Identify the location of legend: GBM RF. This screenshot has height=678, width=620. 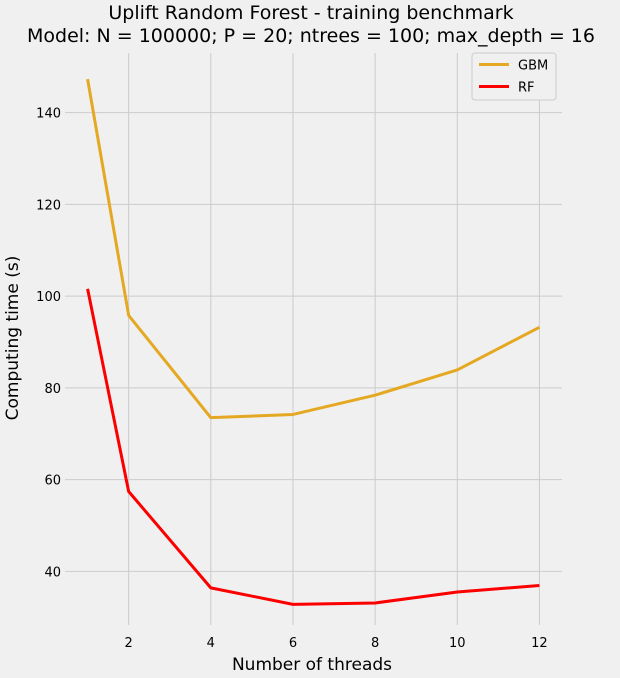
(514, 76).